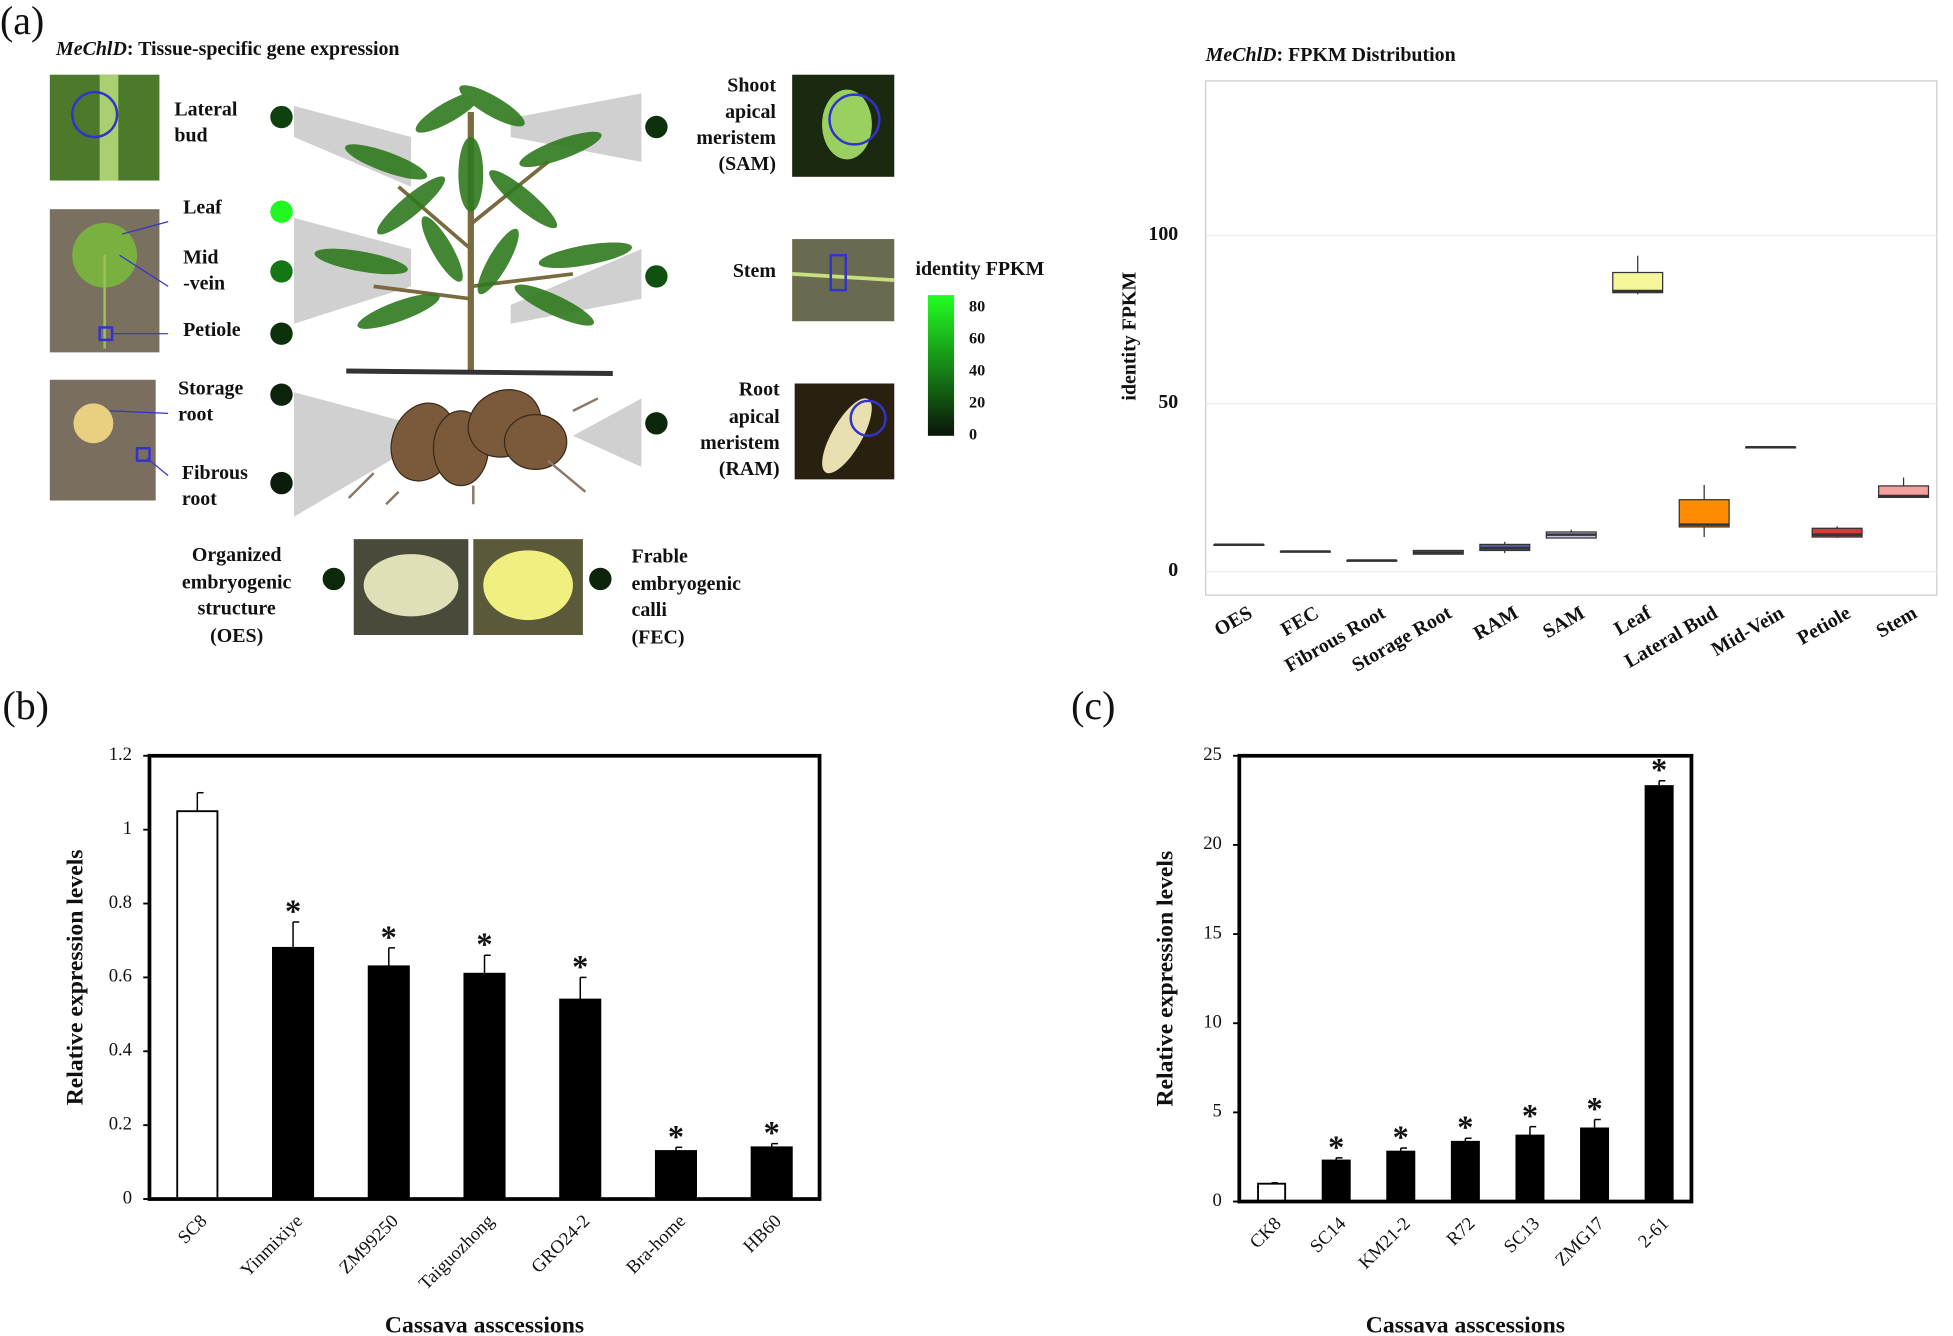 This screenshot has height=1336, width=1953. What do you see at coordinates (1579, 1241) in the screenshot?
I see `x-tick-label: ZMG17` at bounding box center [1579, 1241].